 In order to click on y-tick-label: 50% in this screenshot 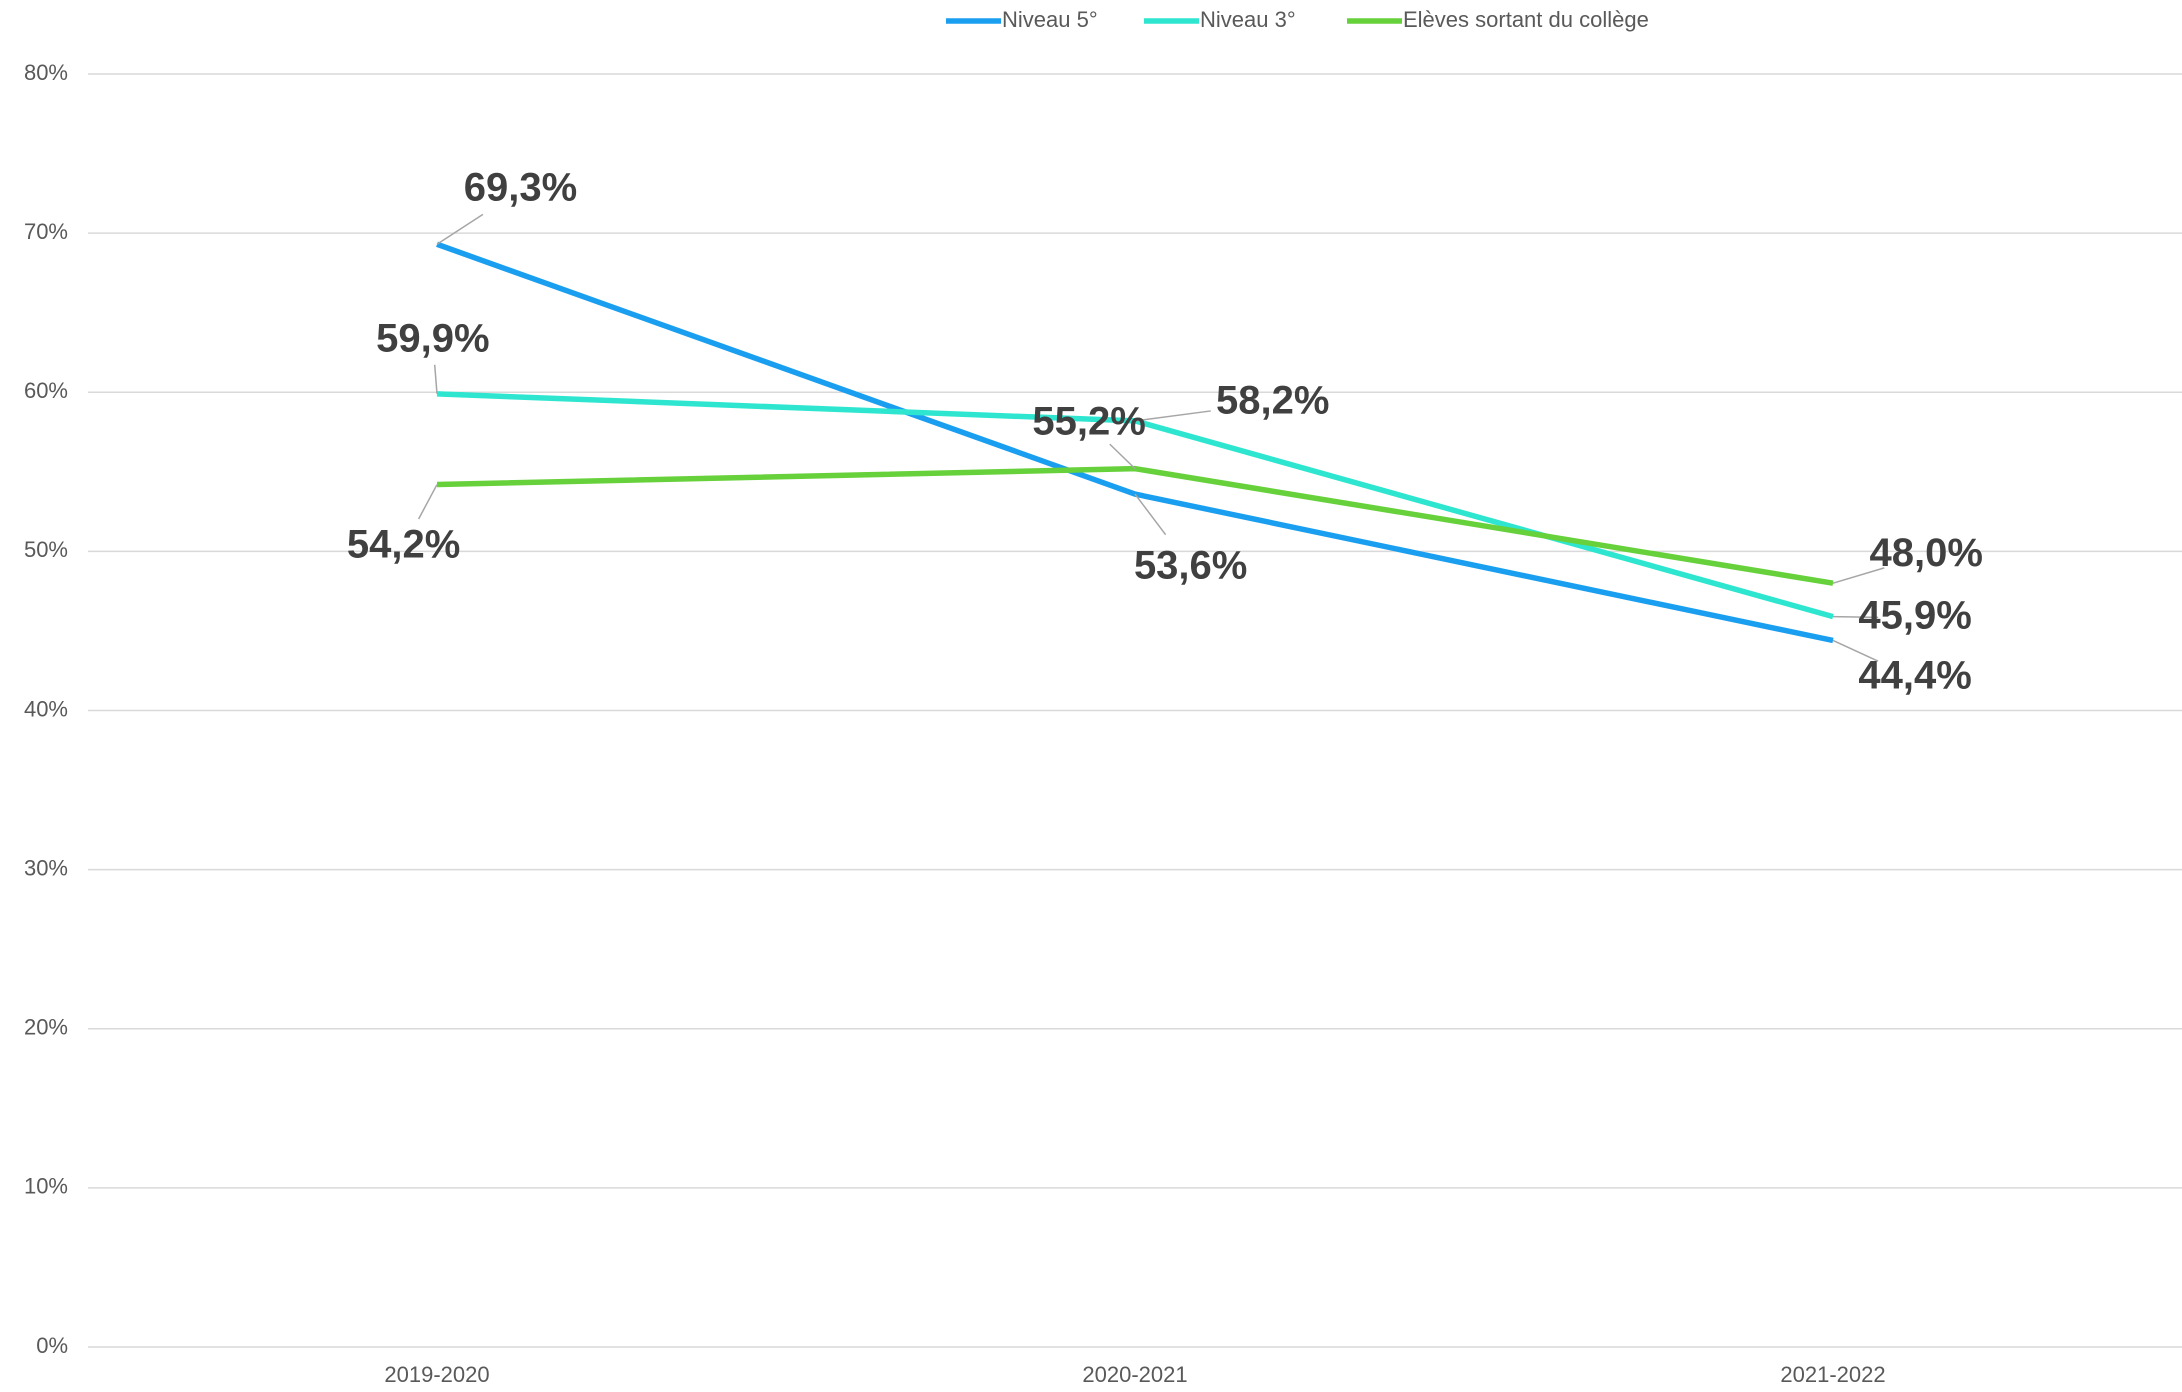, I will do `click(46, 549)`.